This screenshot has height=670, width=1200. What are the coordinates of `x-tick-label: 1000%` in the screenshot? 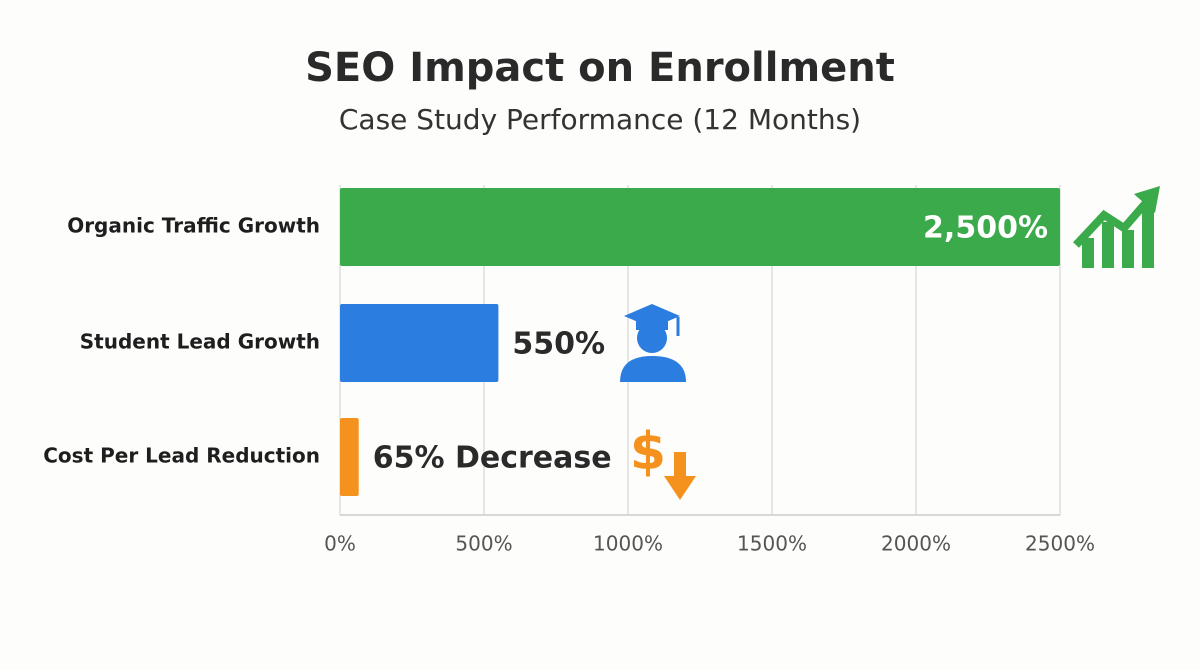 It's located at (628, 544).